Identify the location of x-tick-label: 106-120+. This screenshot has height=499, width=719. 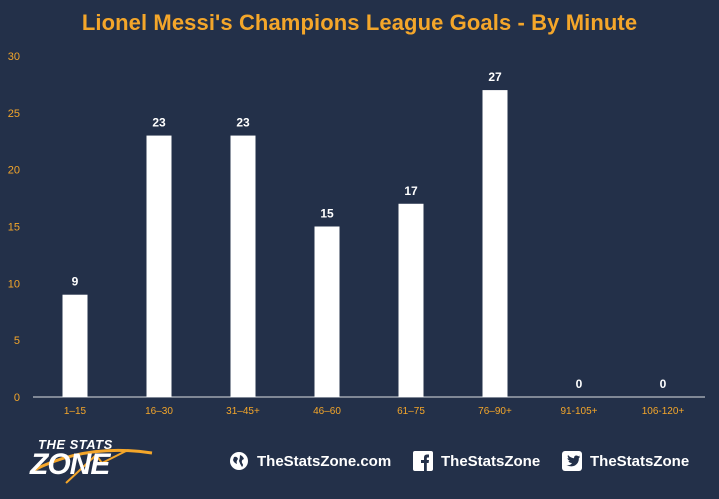
(663, 411).